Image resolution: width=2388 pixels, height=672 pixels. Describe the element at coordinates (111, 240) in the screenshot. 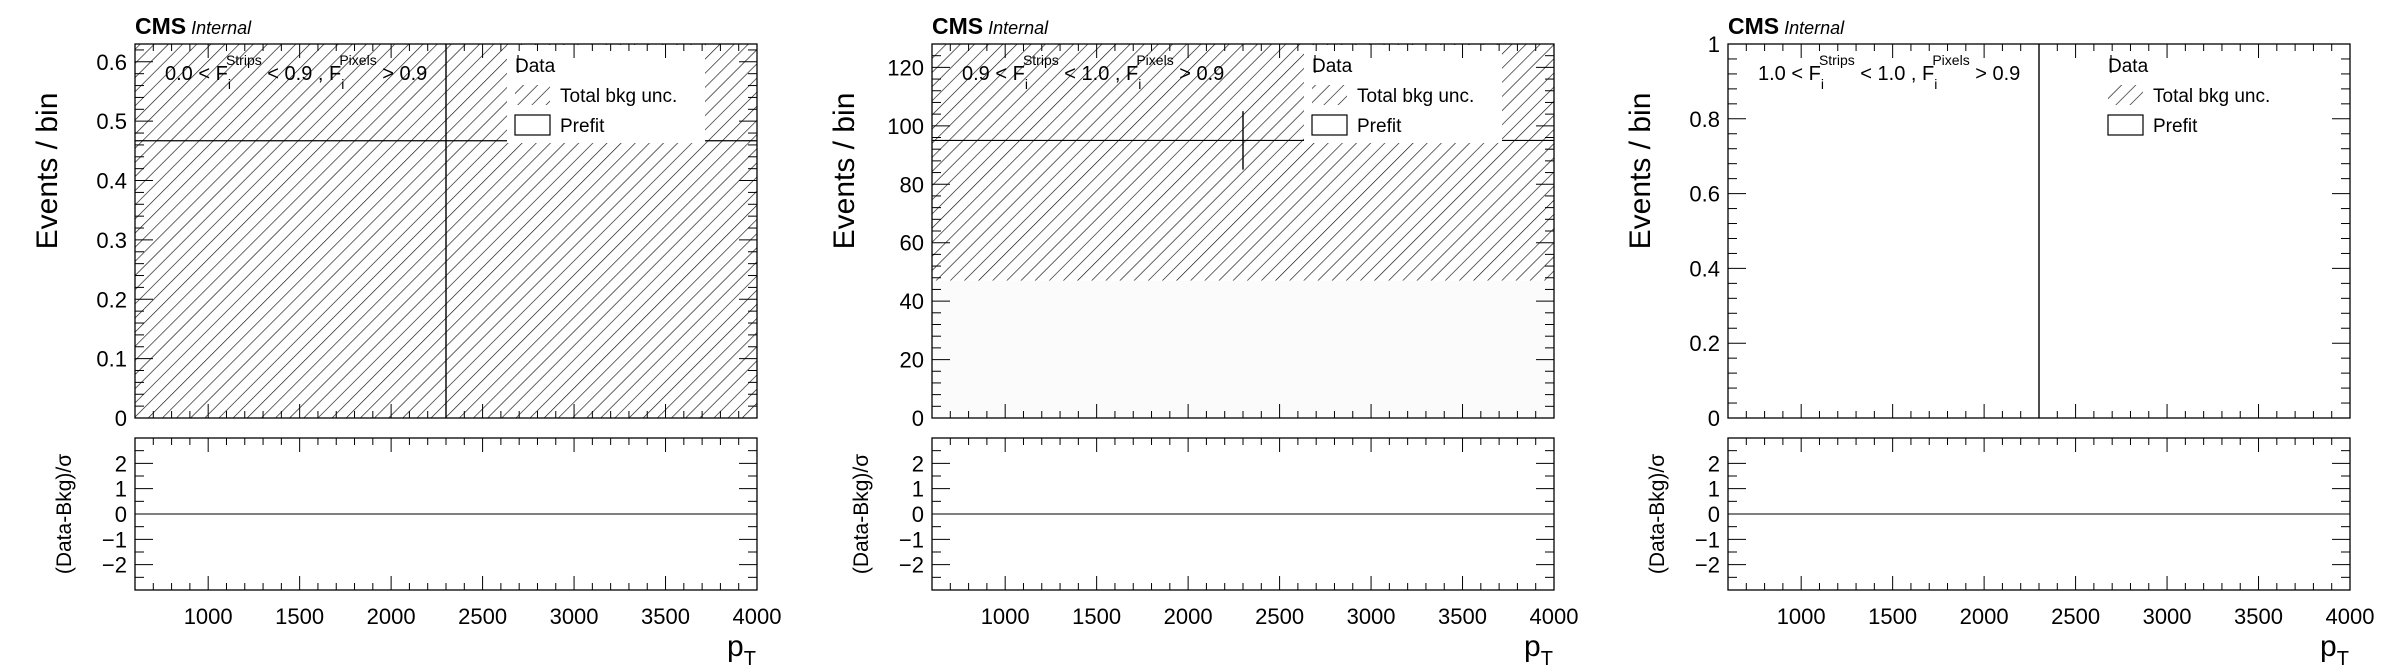

I see `y-tick-label: 0.3` at that location.